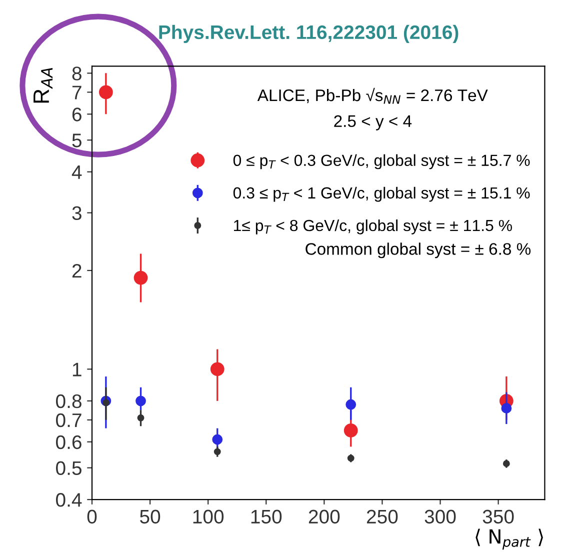 This screenshot has height=552, width=561. What do you see at coordinates (69, 500) in the screenshot?
I see `y-tick-label: 0.4` at bounding box center [69, 500].